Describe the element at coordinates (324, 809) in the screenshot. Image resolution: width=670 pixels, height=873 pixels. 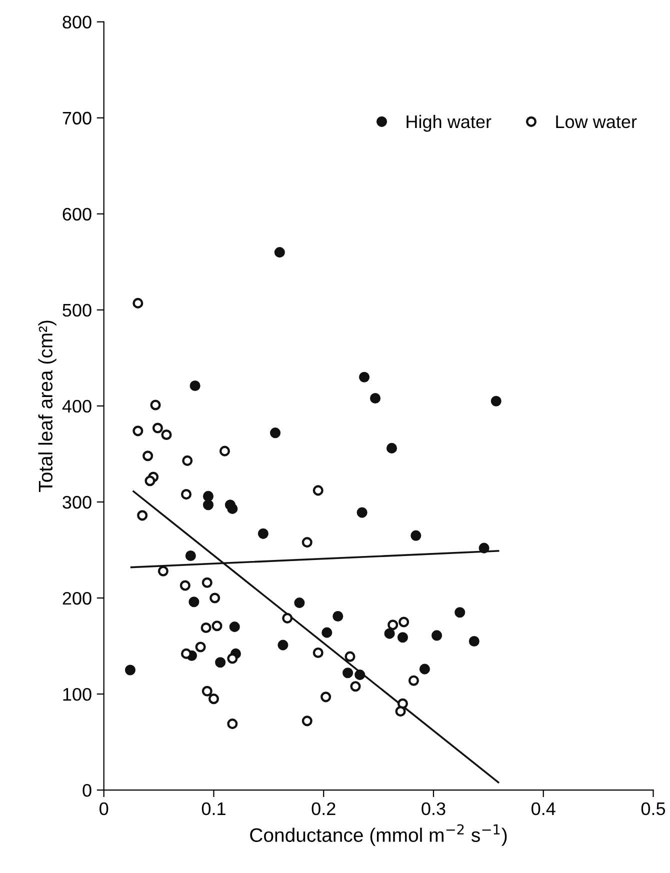
I see `x-tick-label: 0.2` at that location.